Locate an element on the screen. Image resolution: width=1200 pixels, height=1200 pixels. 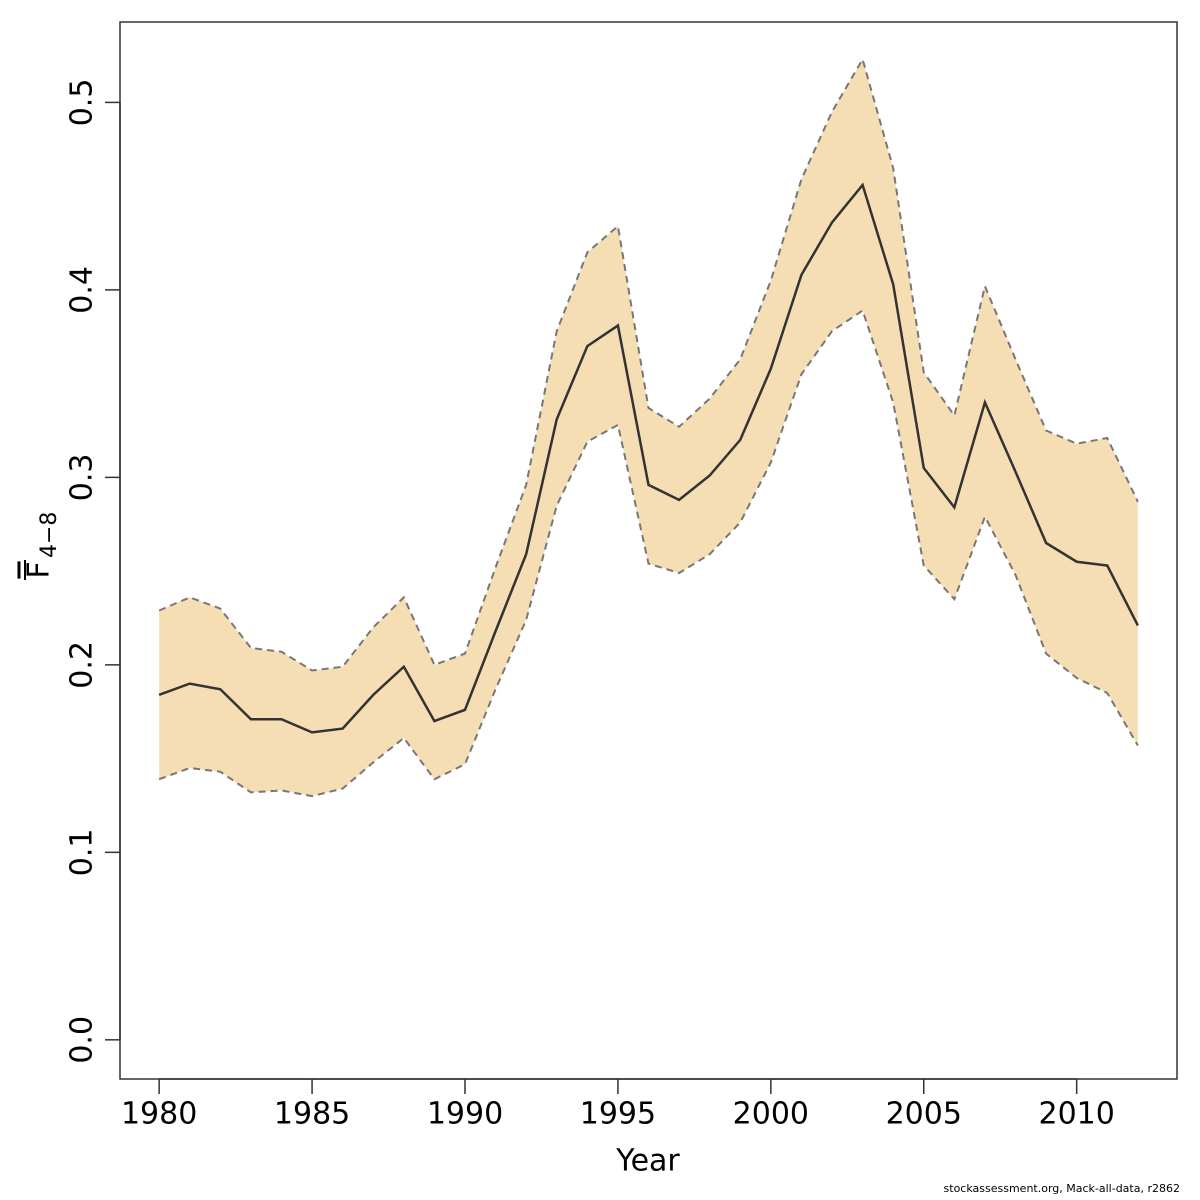
x-tick-label: 1980 is located at coordinates (159, 1114).